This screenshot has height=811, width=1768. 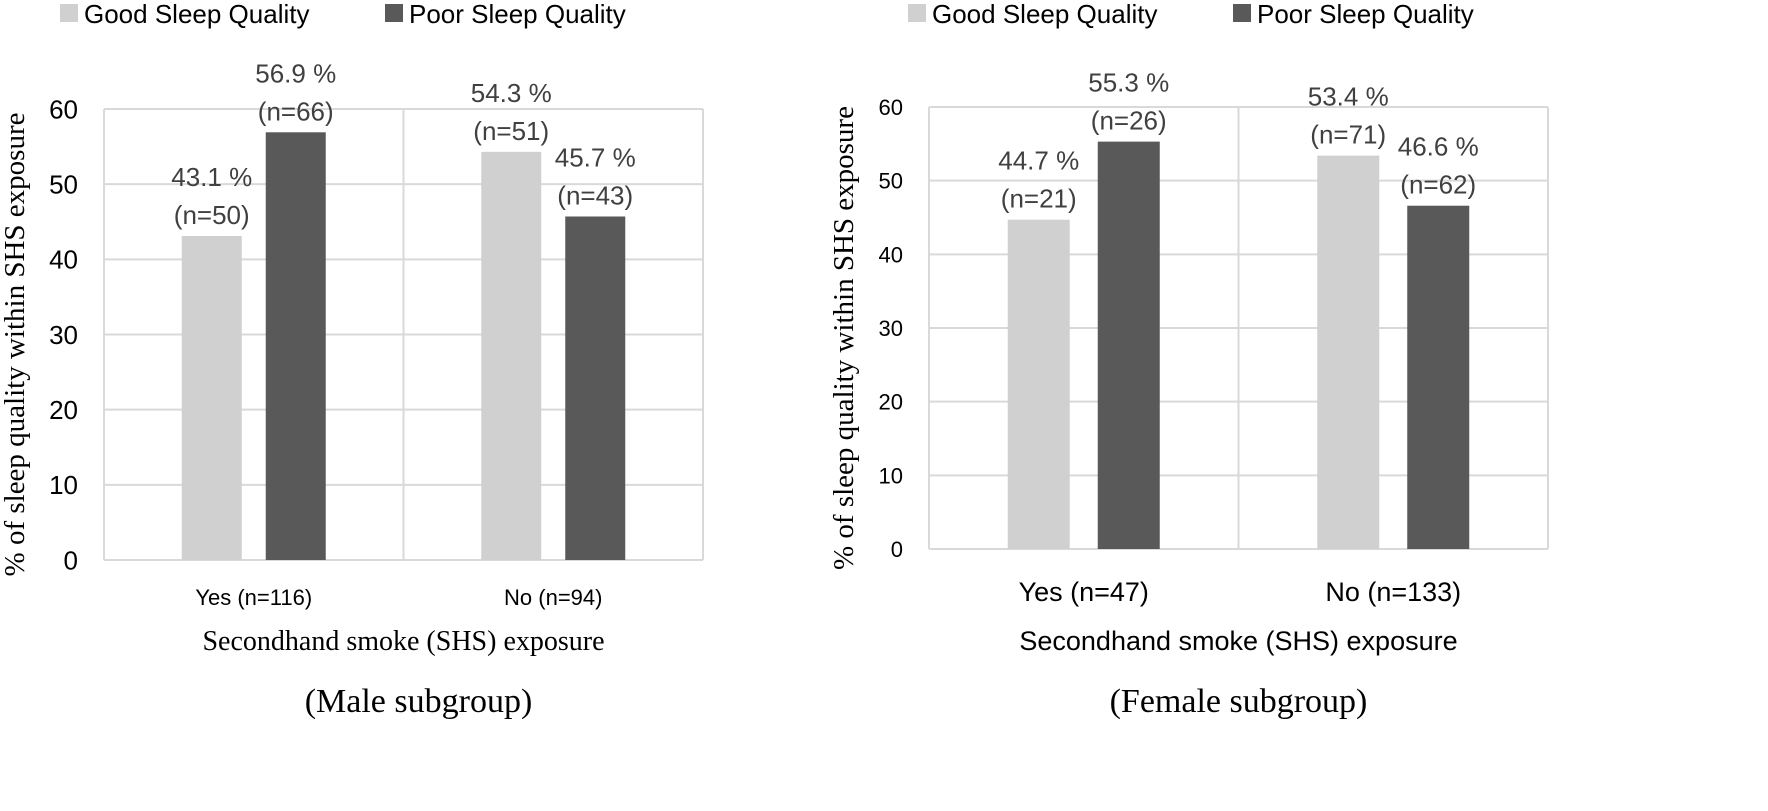 What do you see at coordinates (63, 185) in the screenshot?
I see `male-y-tick-label: 50` at bounding box center [63, 185].